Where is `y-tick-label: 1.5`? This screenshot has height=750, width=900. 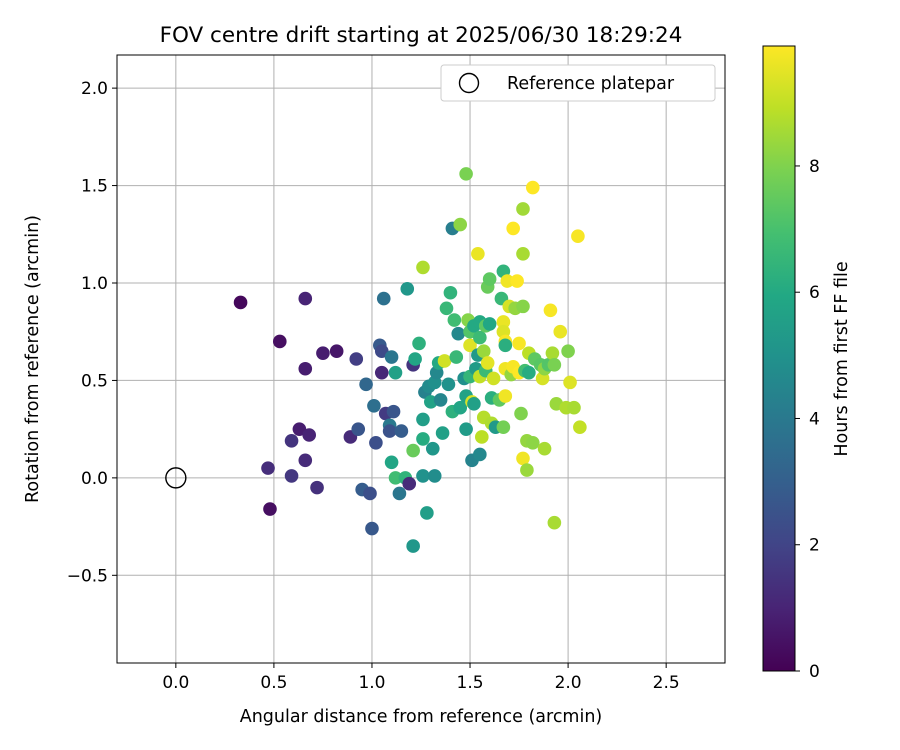 y-tick-label: 1.5 is located at coordinates (94, 187).